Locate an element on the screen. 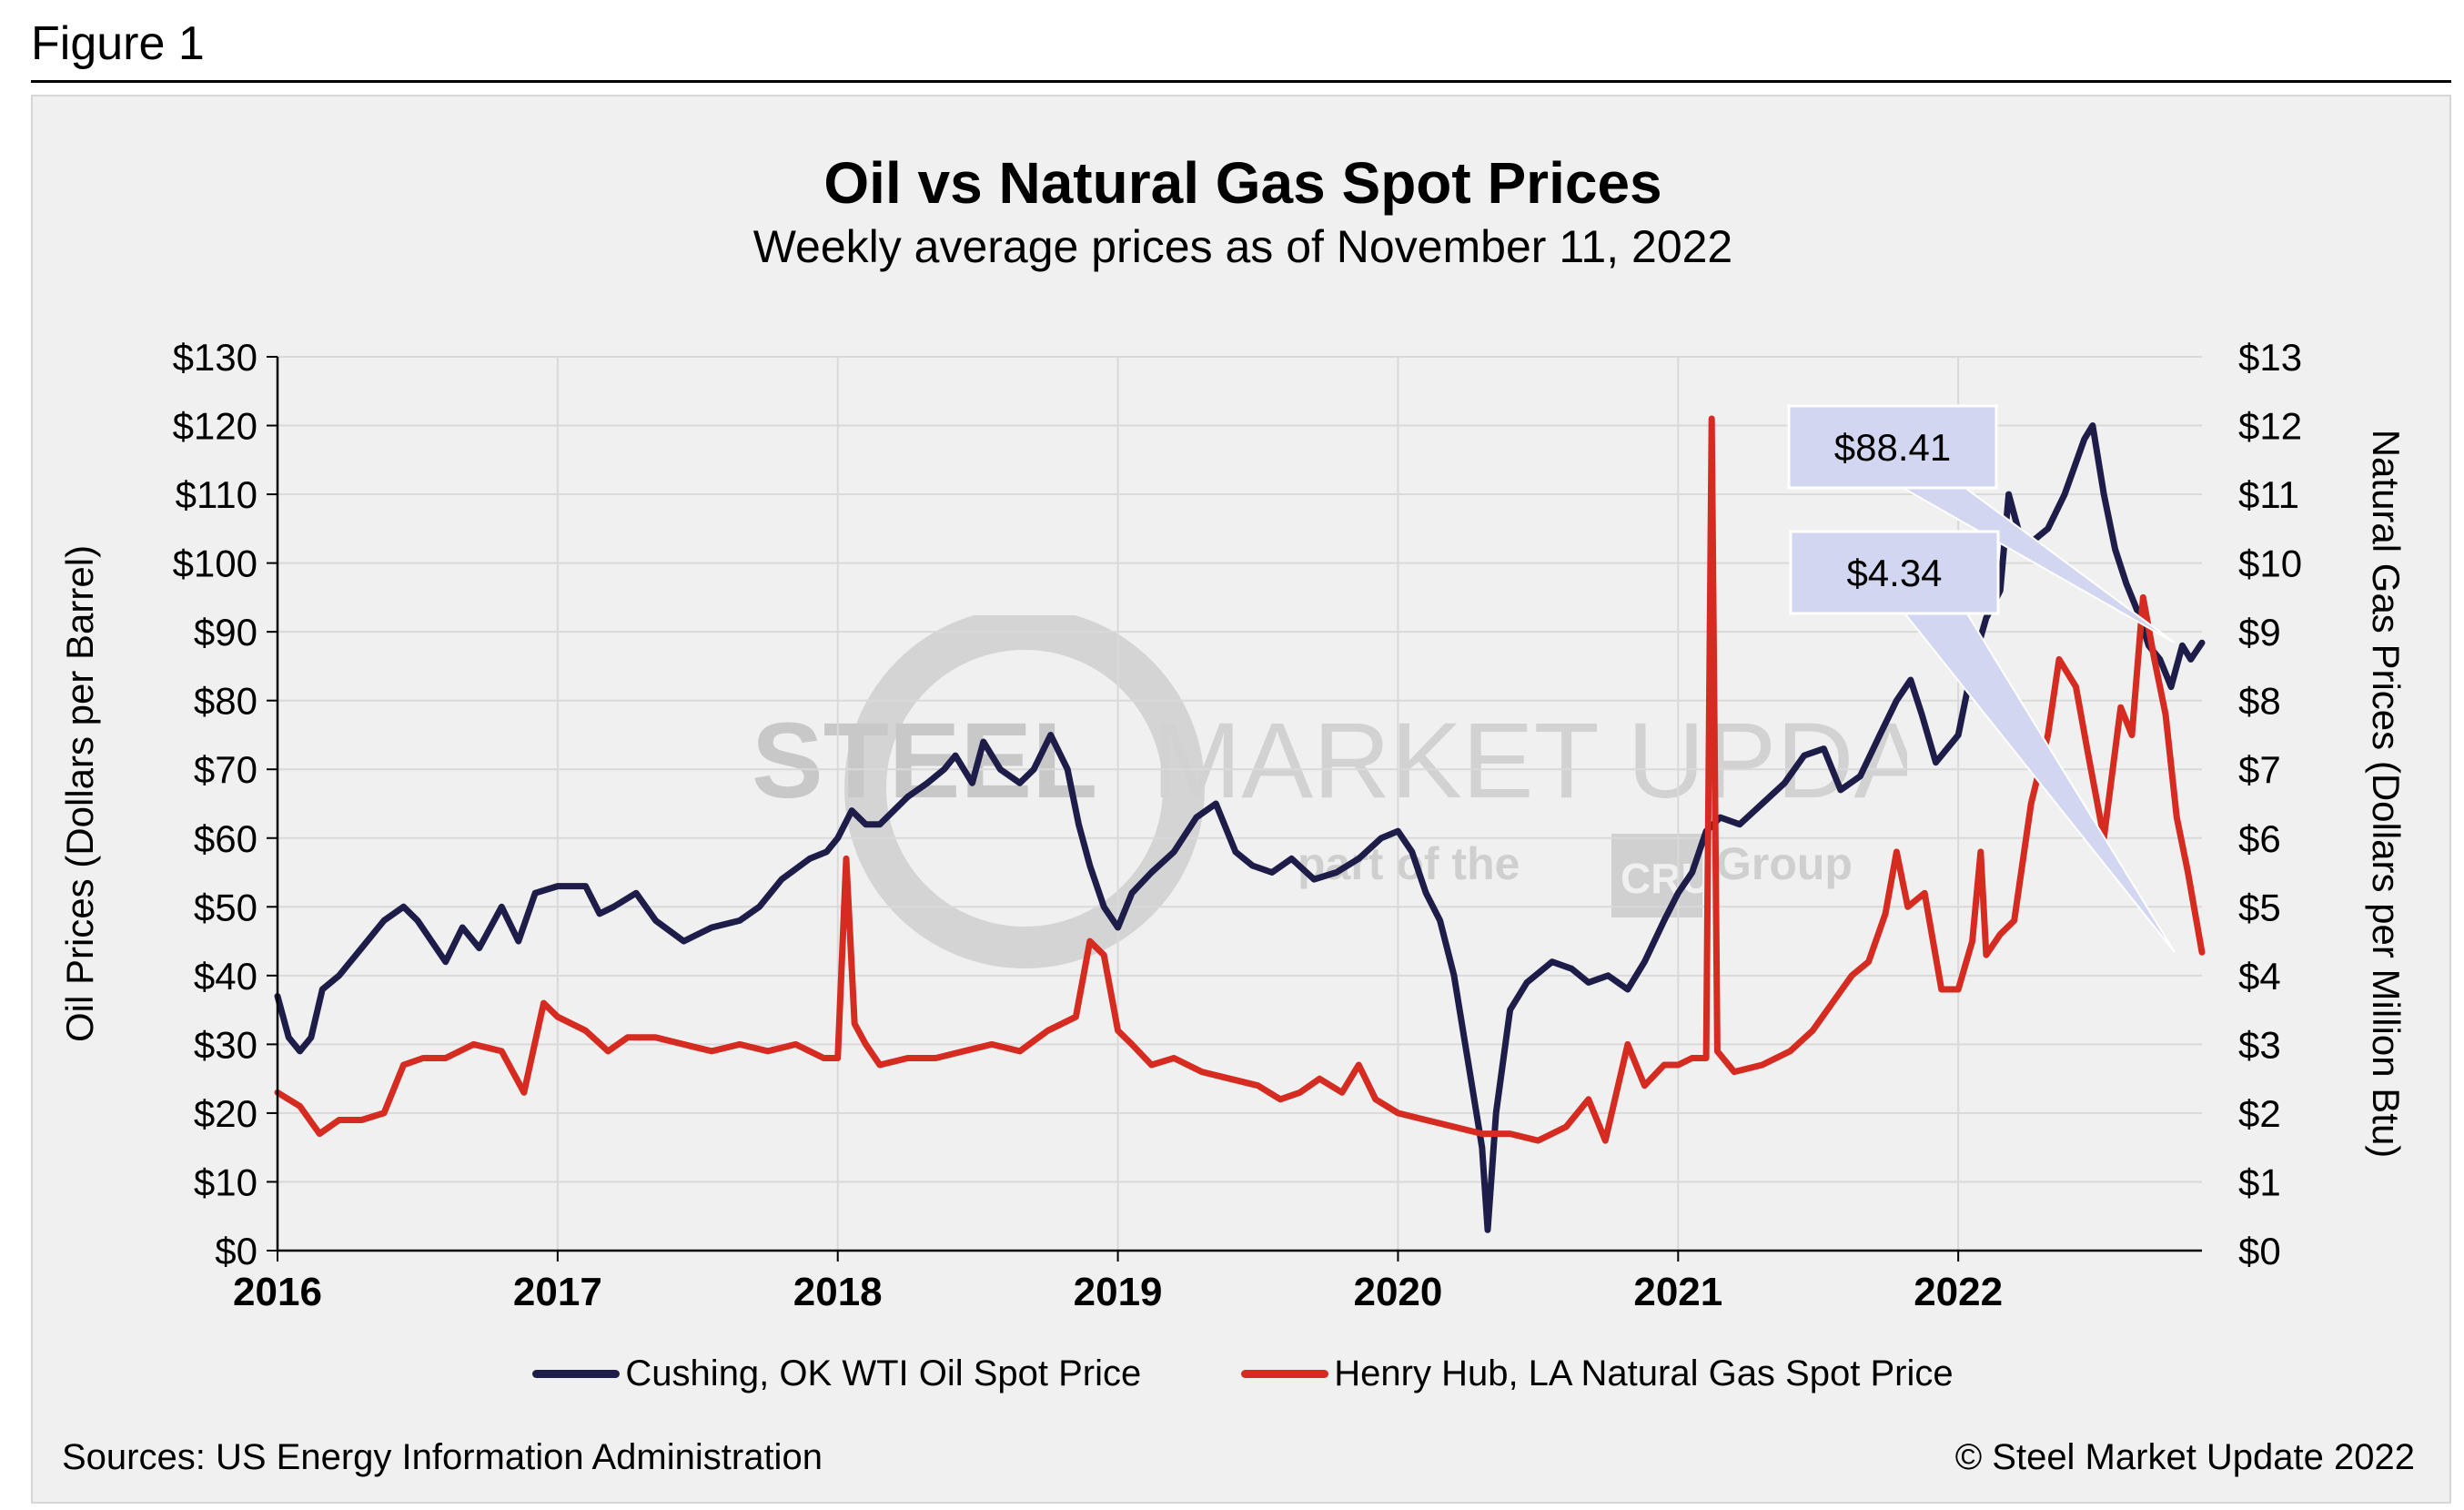  y-left-tick-label: $80 is located at coordinates (226, 701).